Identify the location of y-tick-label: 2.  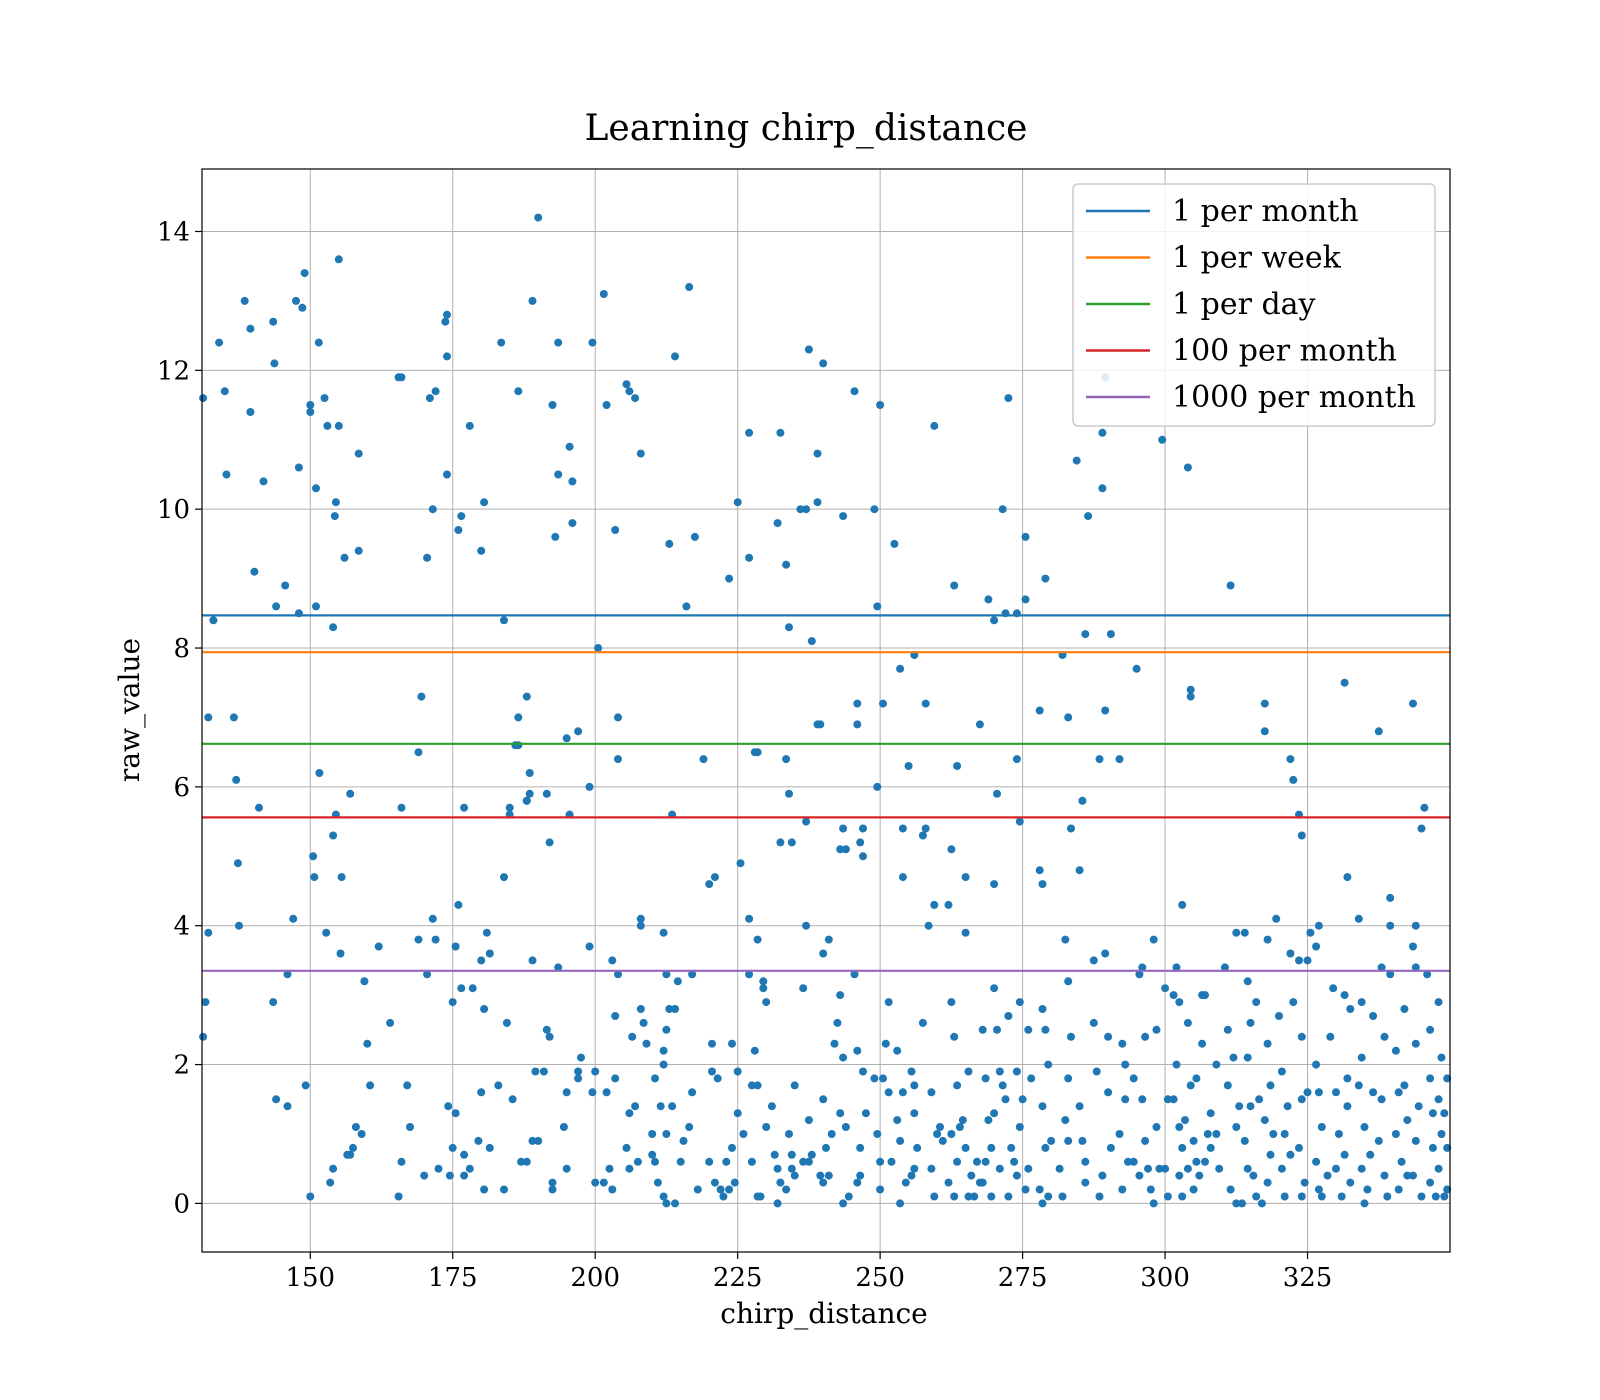
(181, 1066).